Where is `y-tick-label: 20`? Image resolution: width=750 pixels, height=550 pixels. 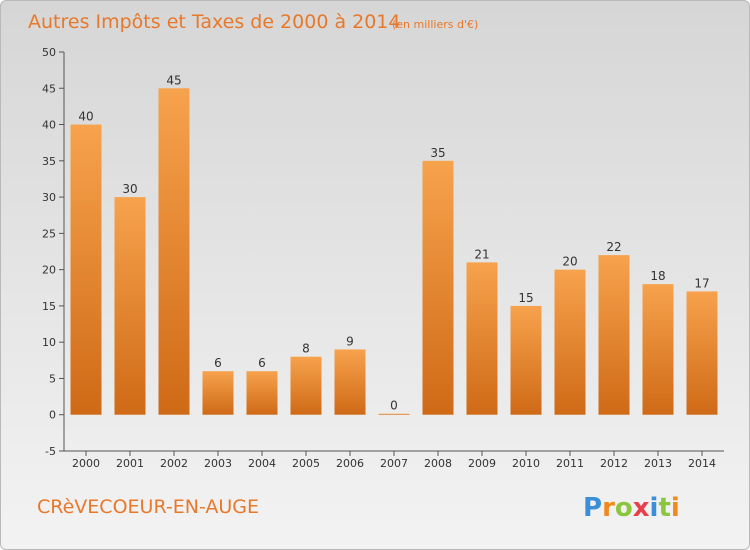
y-tick-label: 20 is located at coordinates (49, 270).